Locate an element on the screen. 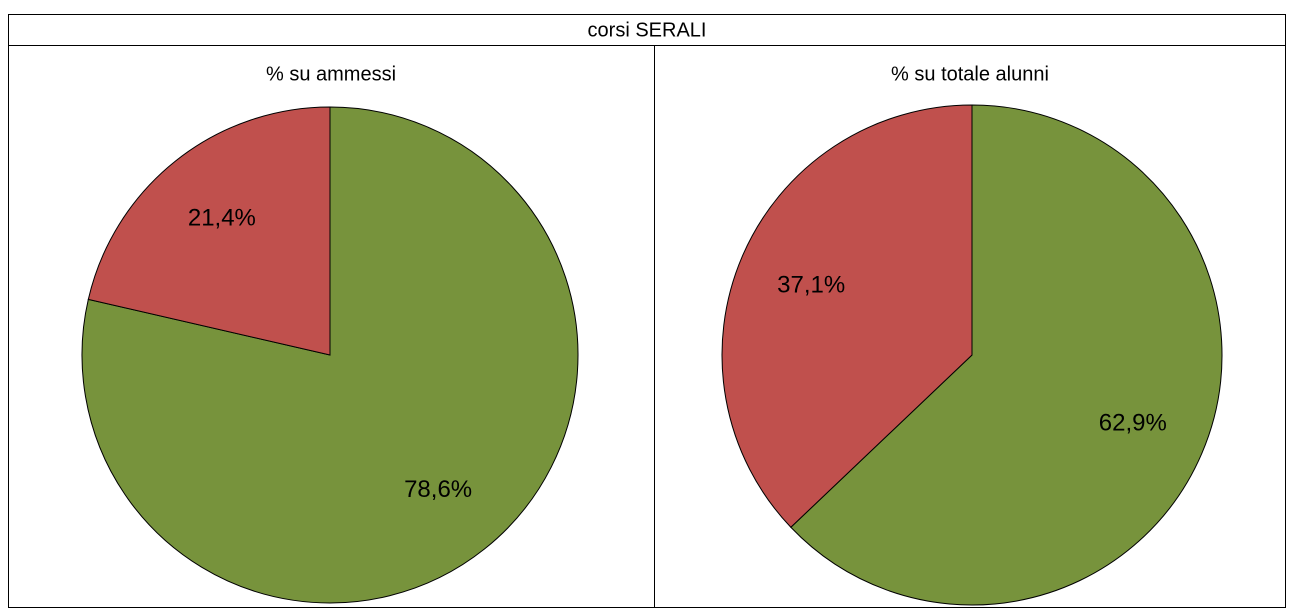 The width and height of the screenshot is (1293, 611). table-title: corsi SERALI is located at coordinates (647, 30).